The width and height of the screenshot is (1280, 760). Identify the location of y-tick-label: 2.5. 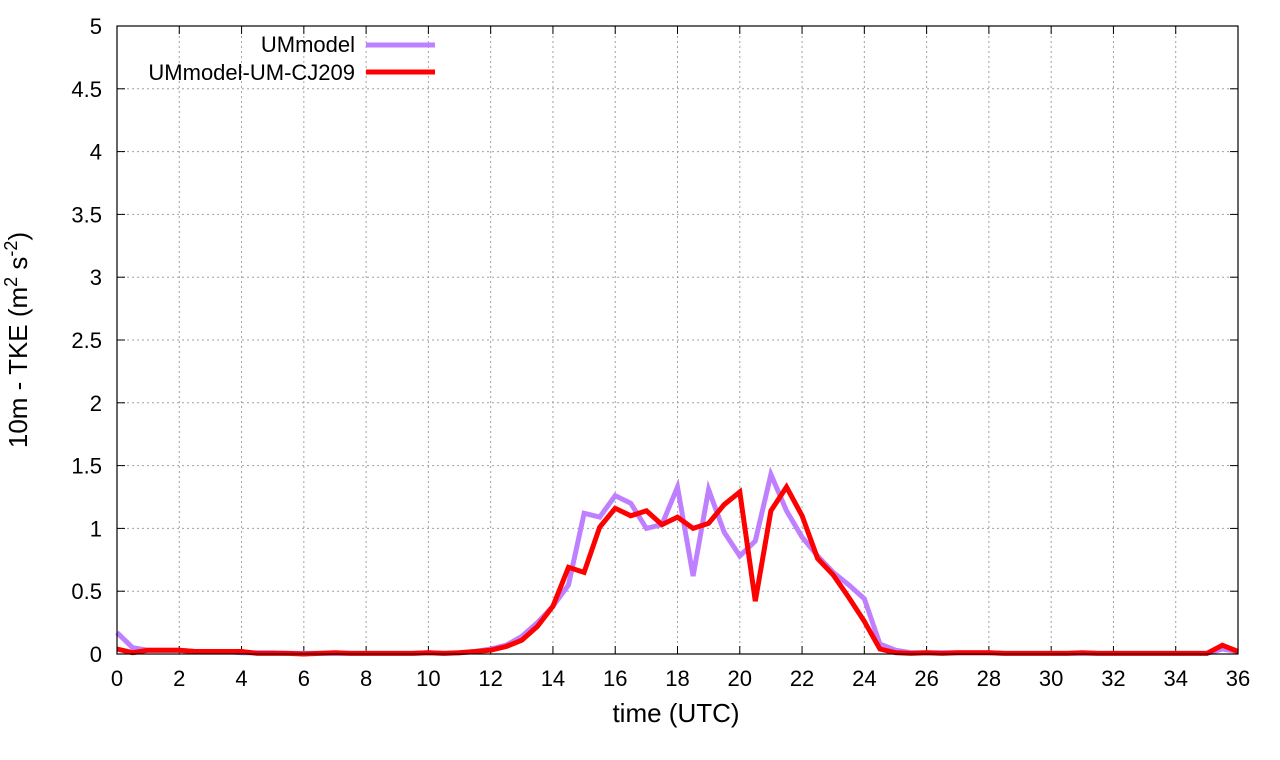
(86, 340).